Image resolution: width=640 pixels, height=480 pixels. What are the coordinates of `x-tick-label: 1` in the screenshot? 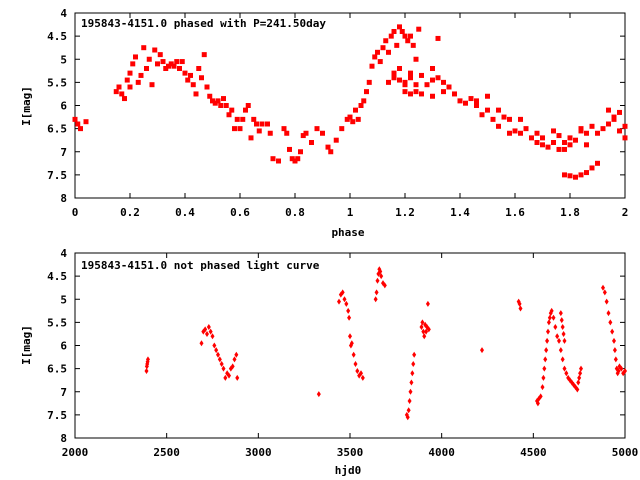 It's located at (350, 212).